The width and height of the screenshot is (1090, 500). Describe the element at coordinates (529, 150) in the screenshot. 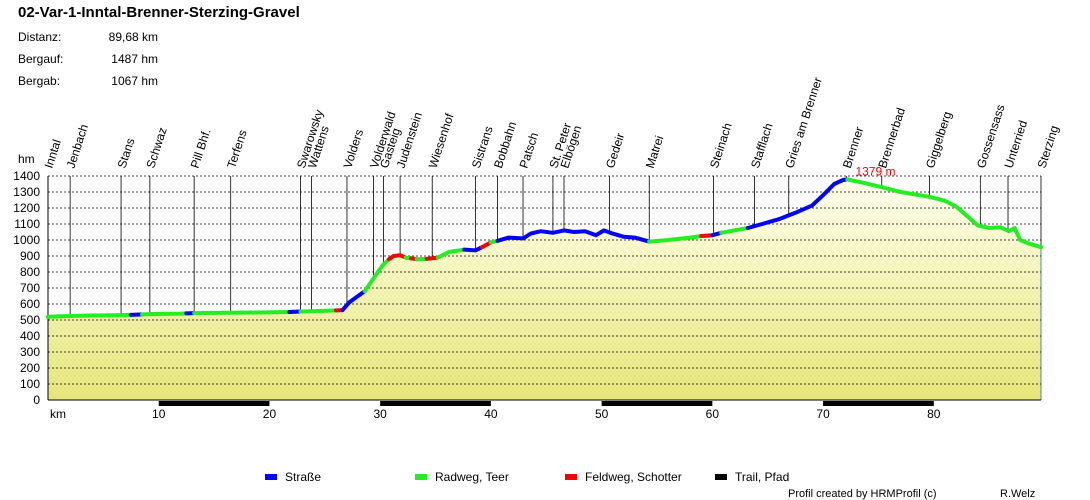

I see `place-label: Patsch` at that location.